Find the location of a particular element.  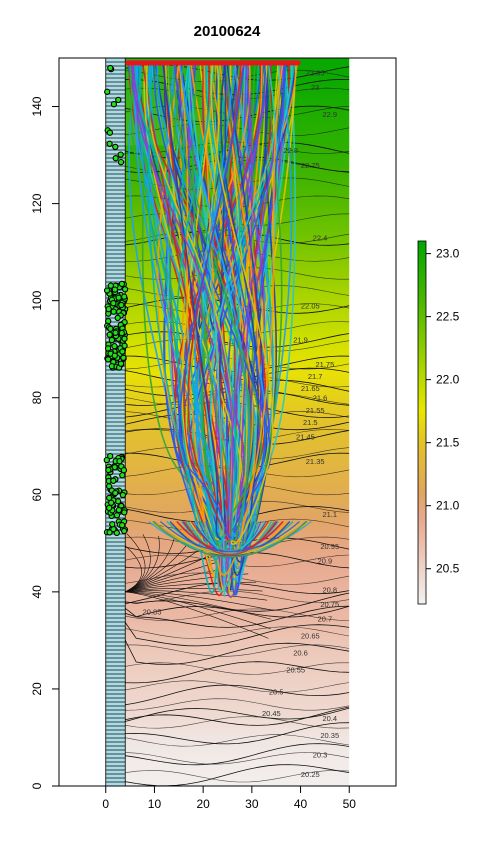

contour-label: 22.4 is located at coordinates (320, 238).